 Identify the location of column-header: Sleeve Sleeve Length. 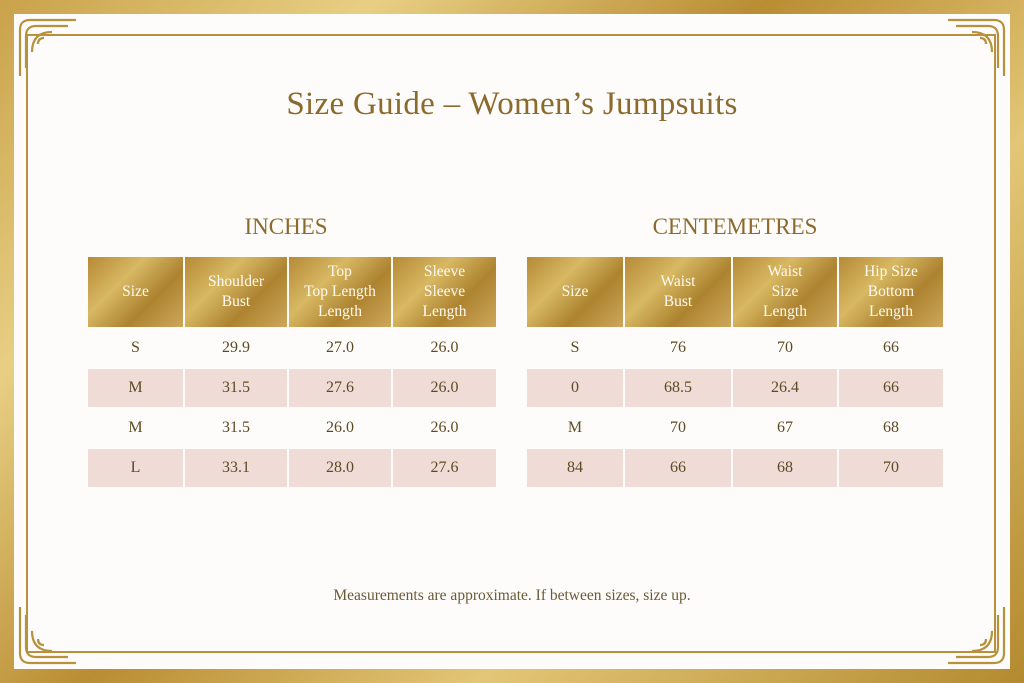
(444, 292).